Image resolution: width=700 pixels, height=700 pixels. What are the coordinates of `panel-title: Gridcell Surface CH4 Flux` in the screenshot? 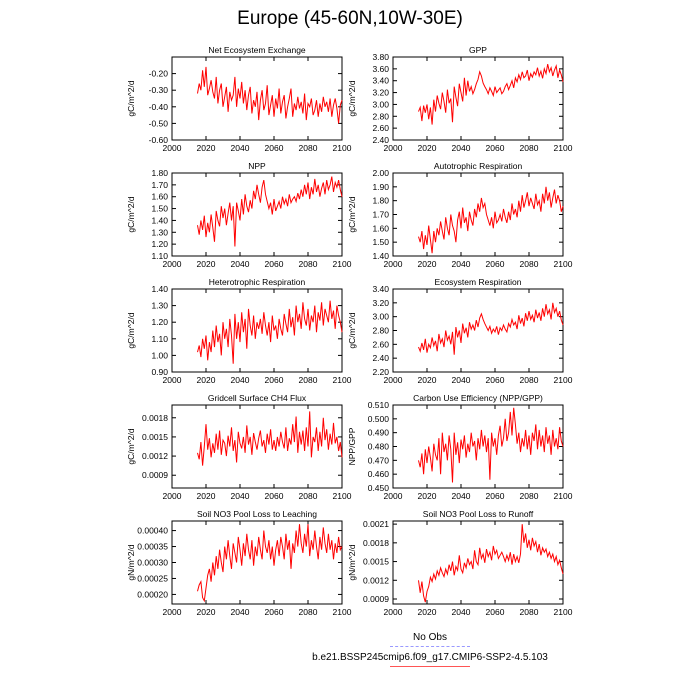 It's located at (257, 398).